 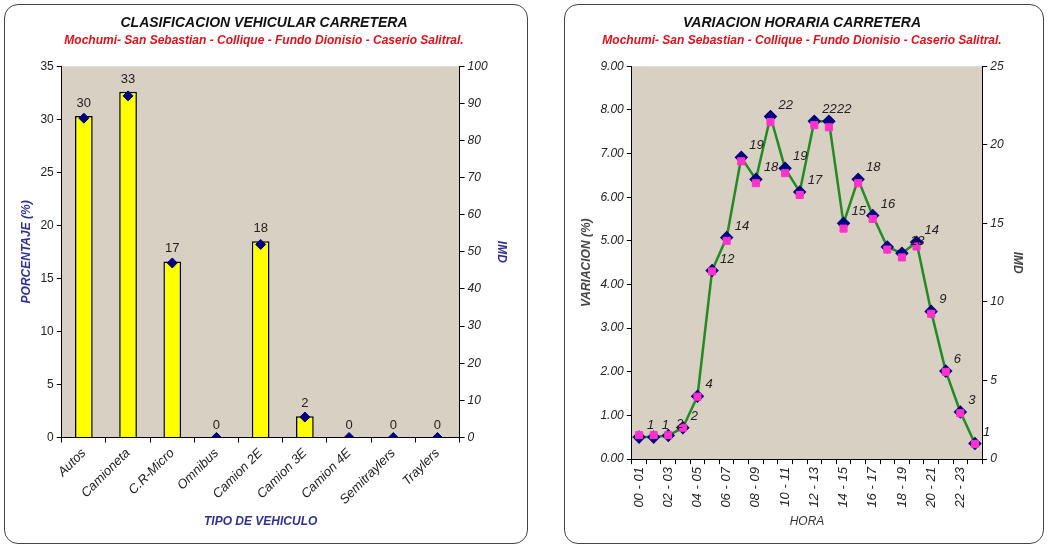 I want to click on y-tick-label: 6.00, so click(x=612, y=196).